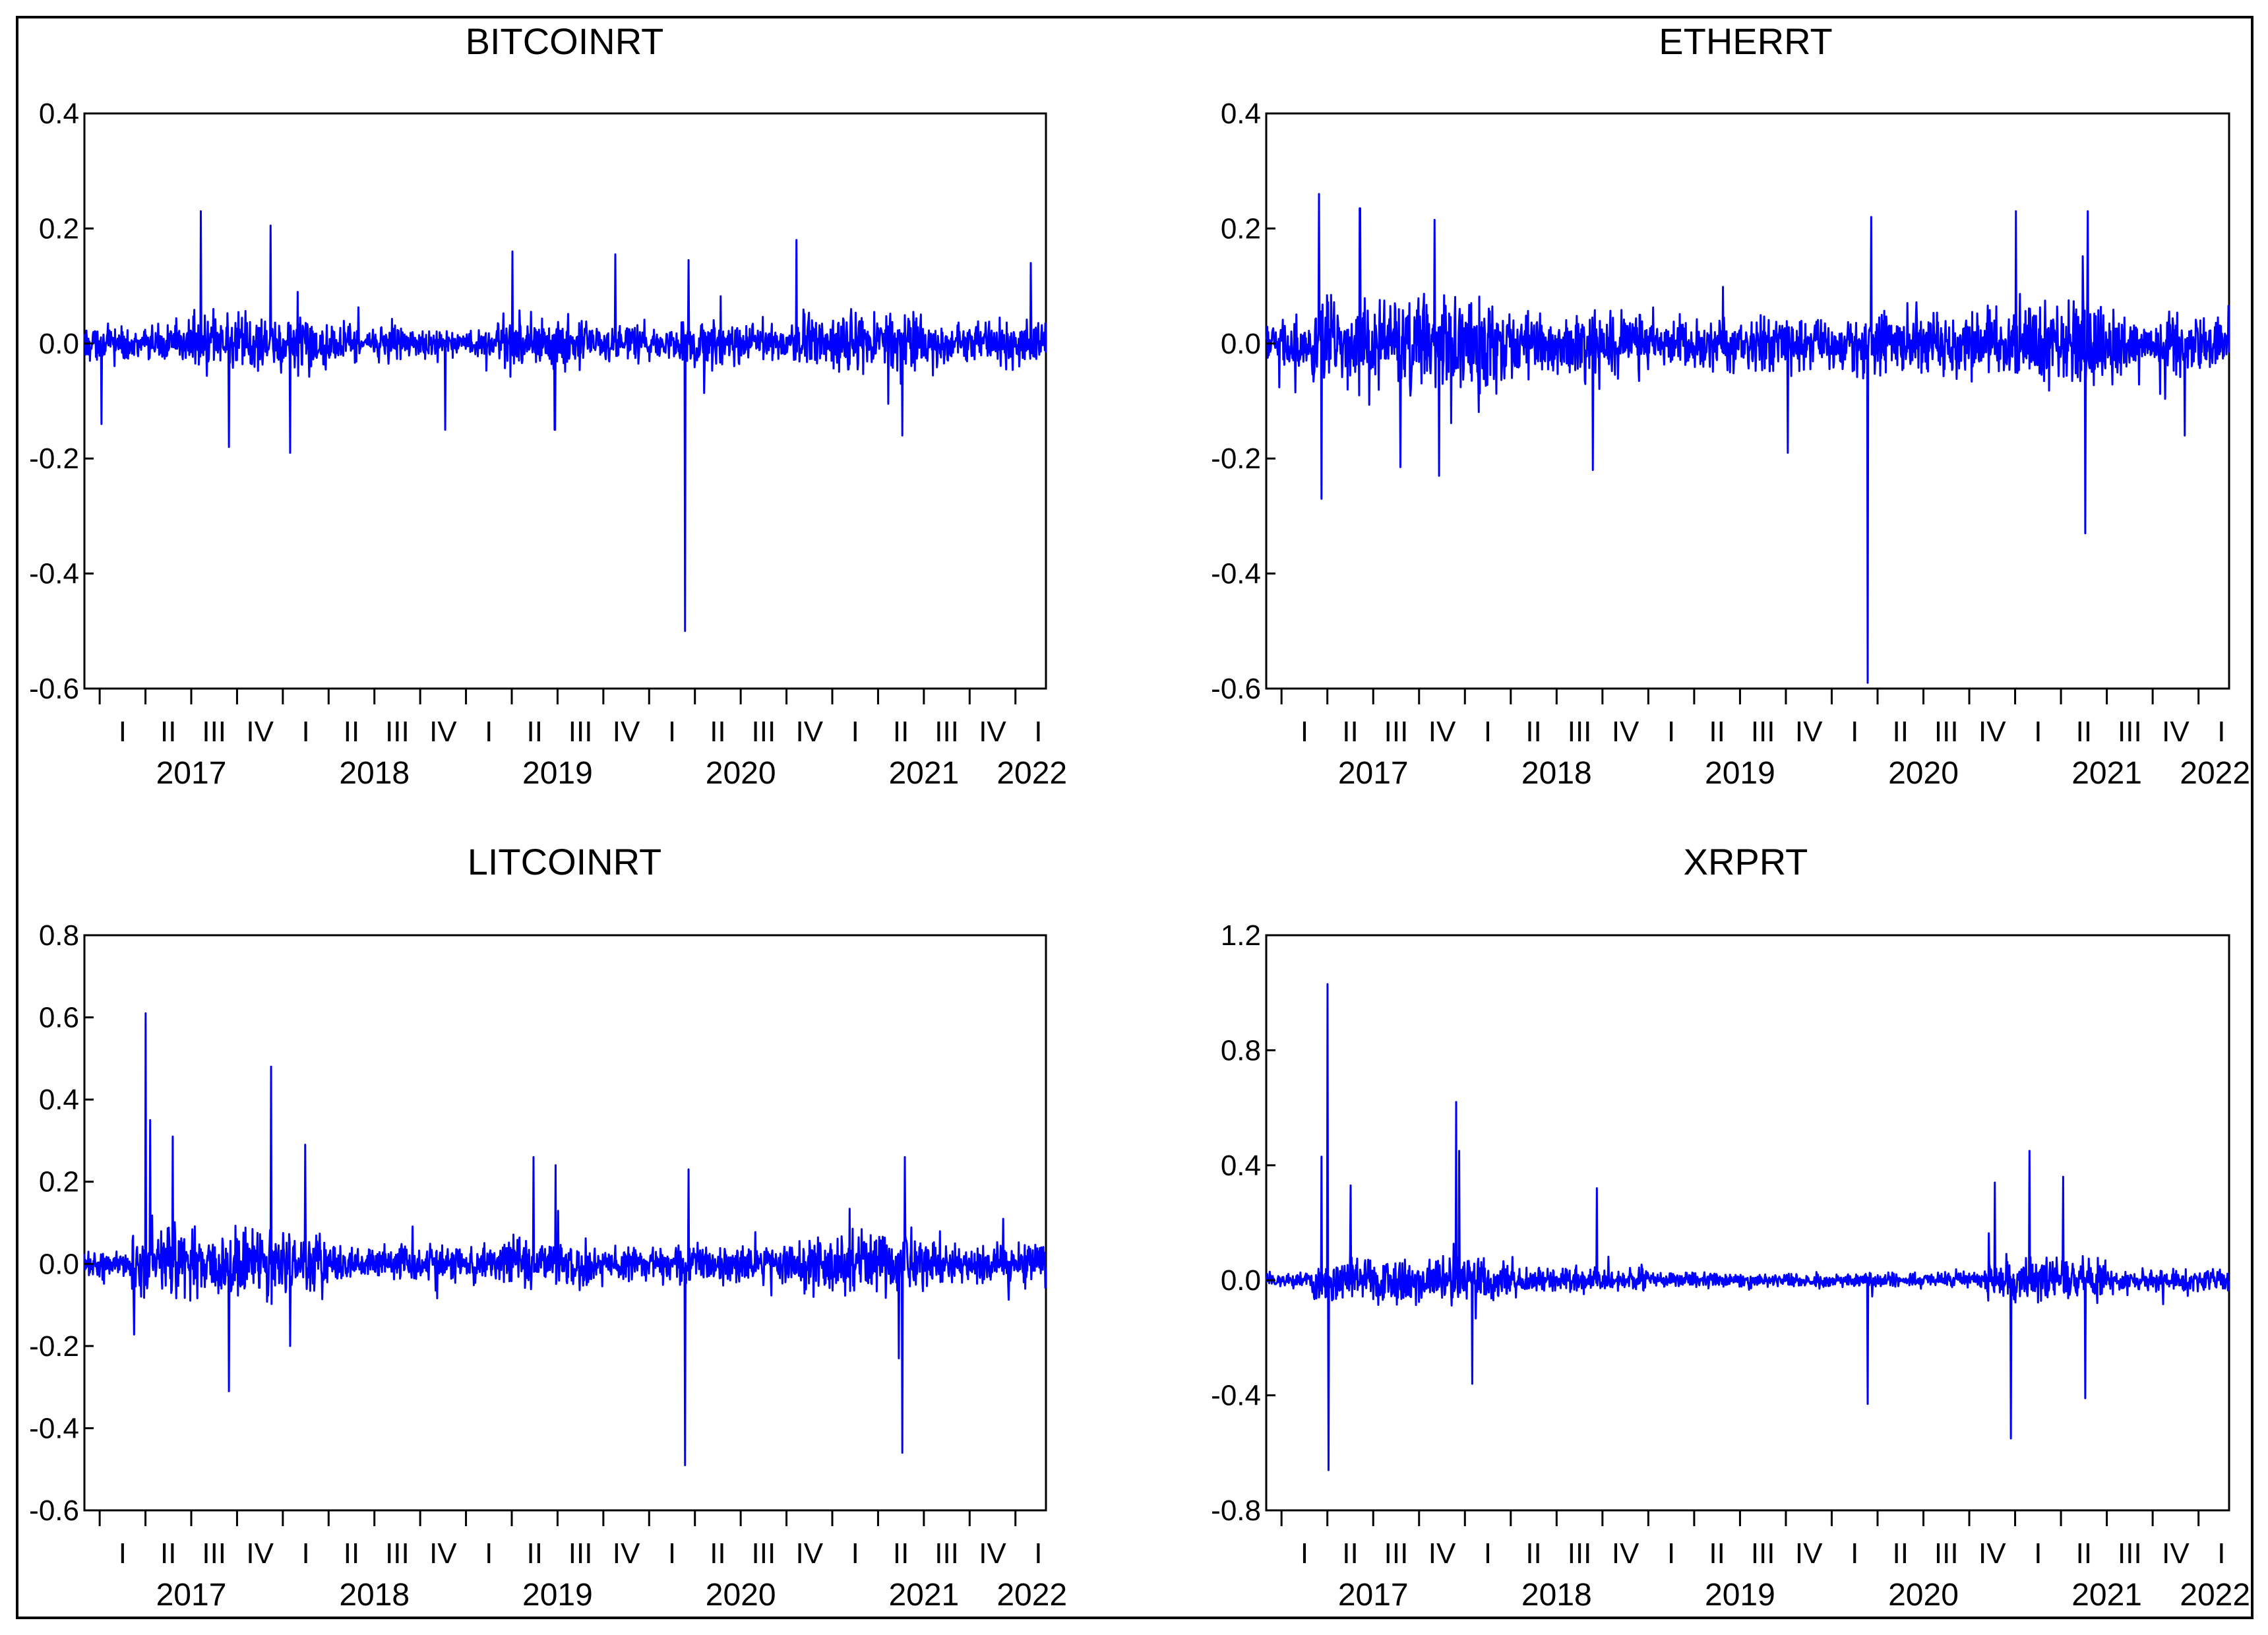 The height and width of the screenshot is (1635, 2268). I want to click on panel-title: LITCOINRT, so click(565, 861).